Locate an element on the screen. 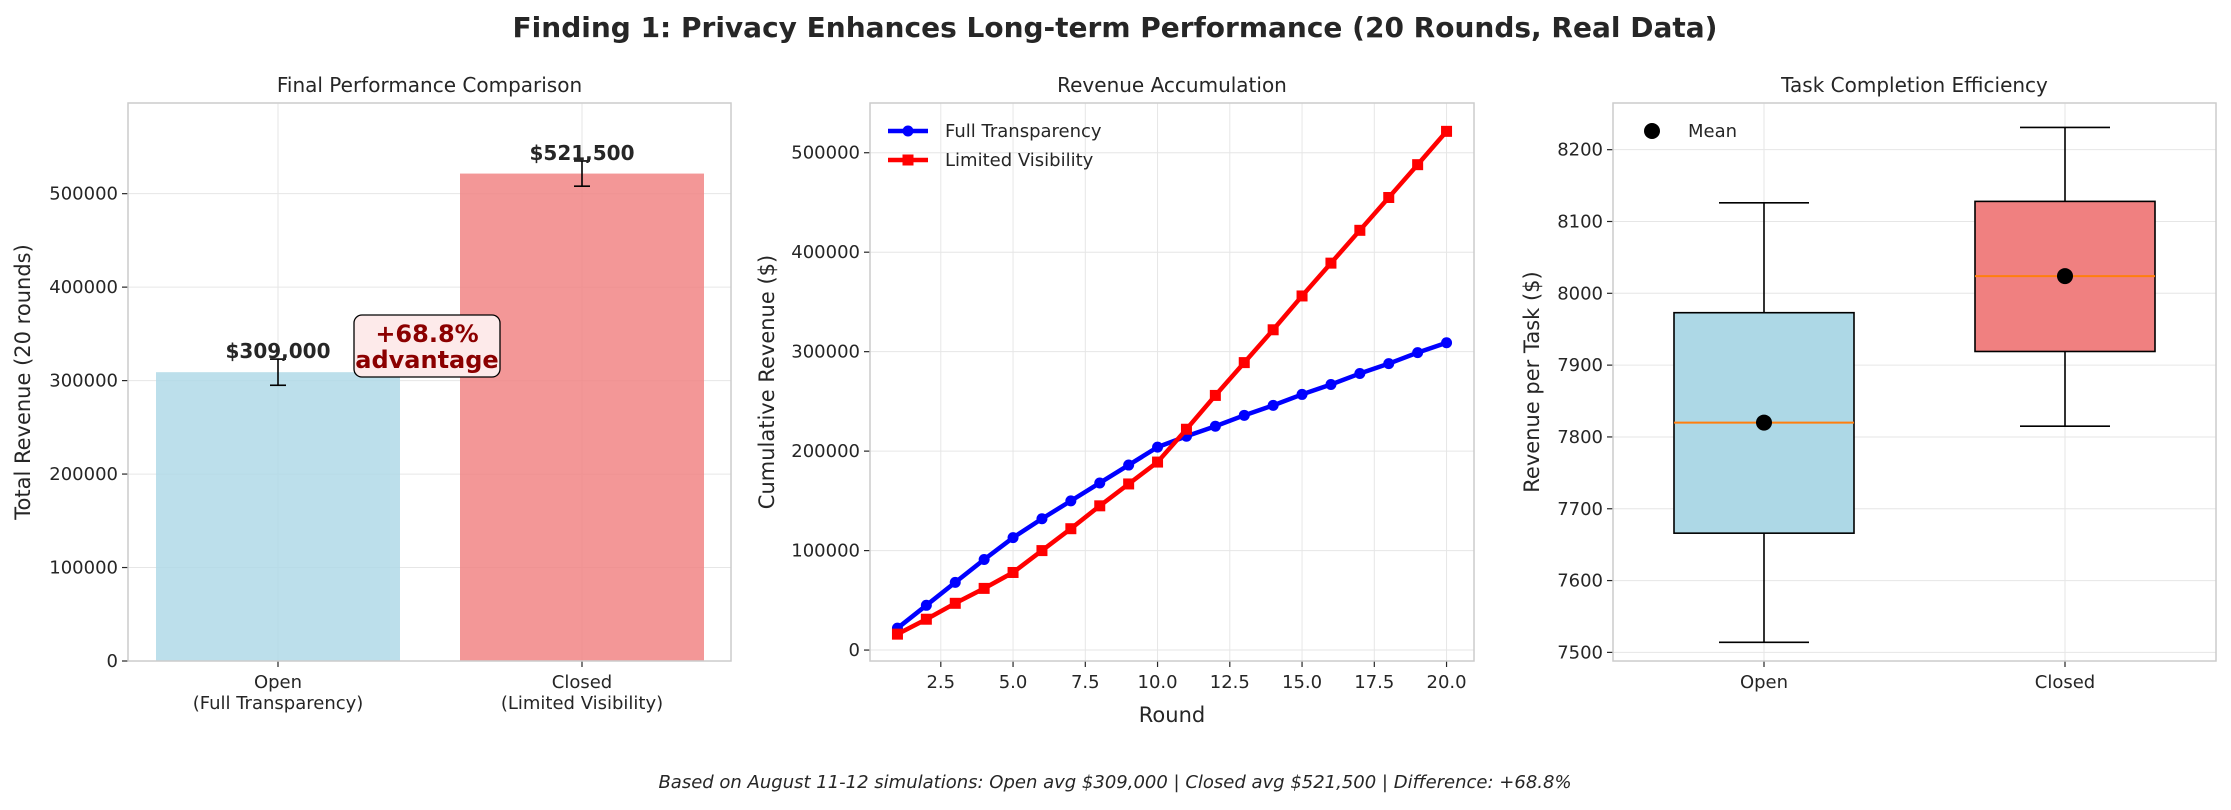 This screenshot has width=2231, height=810. y-axis-label: Revenue per Task ($) is located at coordinates (1532, 381).